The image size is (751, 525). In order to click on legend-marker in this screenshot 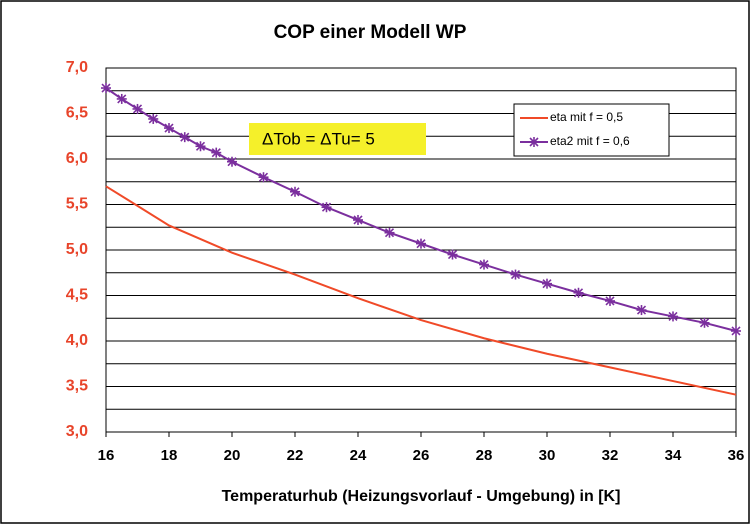, I will do `click(534, 142)`.